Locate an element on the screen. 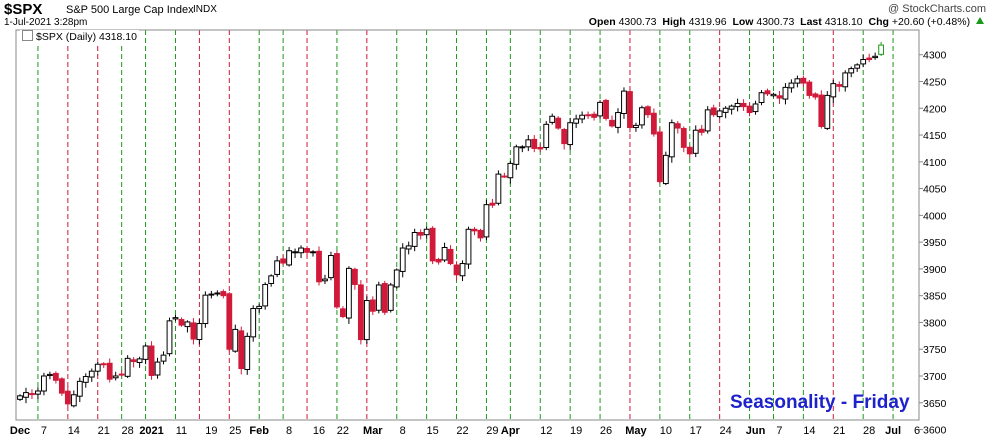 The image size is (990, 438). x-tick-label: 12 is located at coordinates (546, 431).